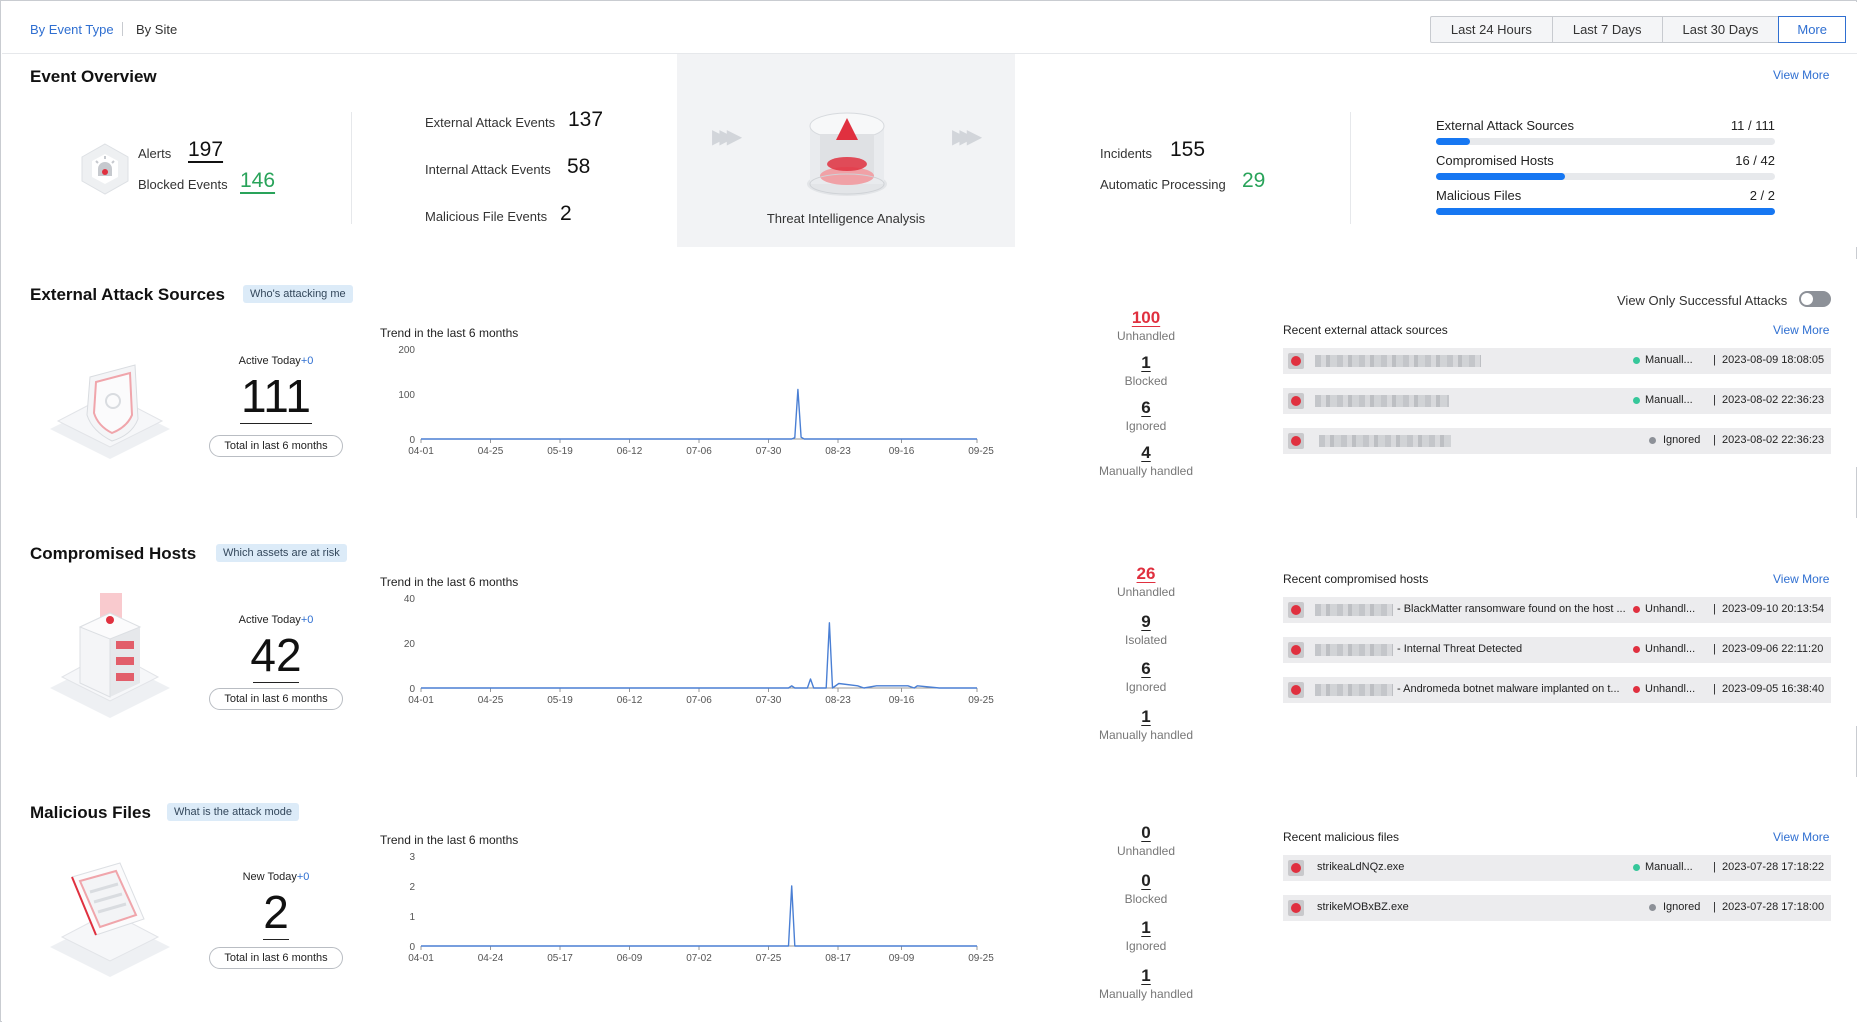  Describe the element at coordinates (307, 361) in the screenshot. I see `active-today-delta: +0` at that location.